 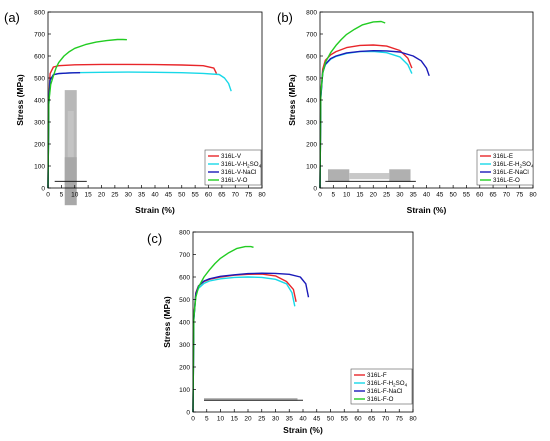 What do you see at coordinates (384, 391) in the screenshot?
I see `legend-label-3: 316L-F-NaCl` at bounding box center [384, 391].